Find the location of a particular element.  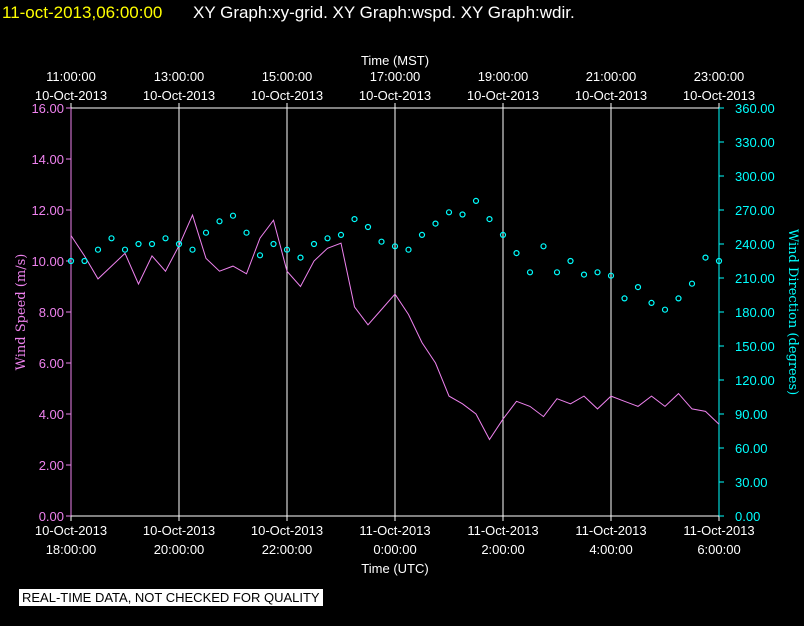

bottom-tick-time: 2:00:00 is located at coordinates (502, 549).